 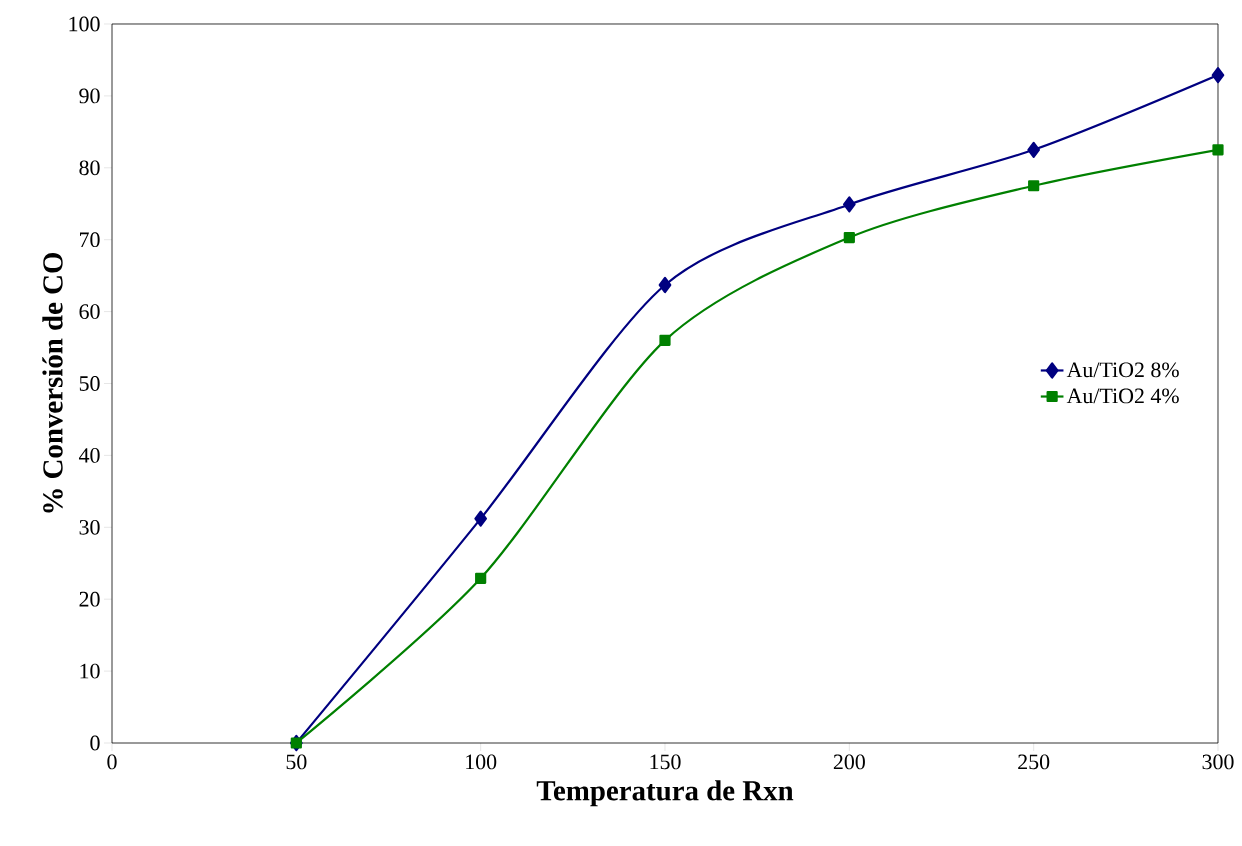 What do you see at coordinates (849, 762) in the screenshot?
I see `x-tick-label: 200` at bounding box center [849, 762].